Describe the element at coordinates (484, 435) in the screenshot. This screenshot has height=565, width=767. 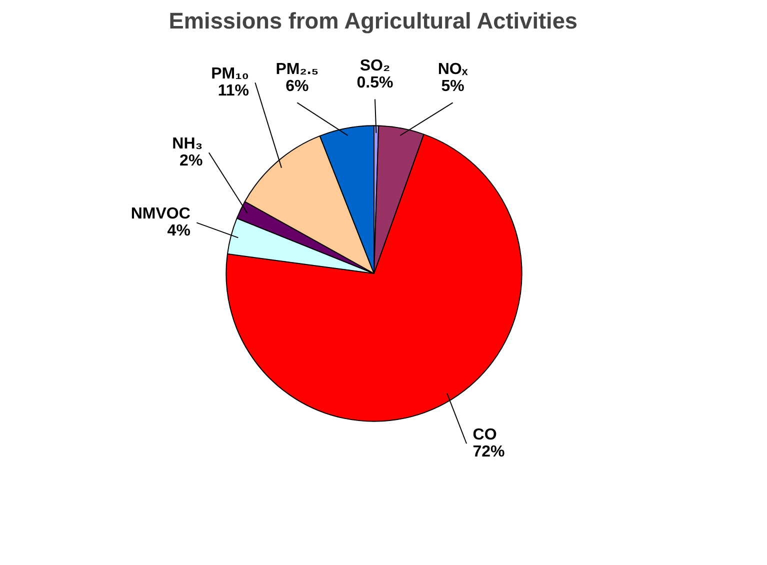
I see `slice-label: CO` at that location.